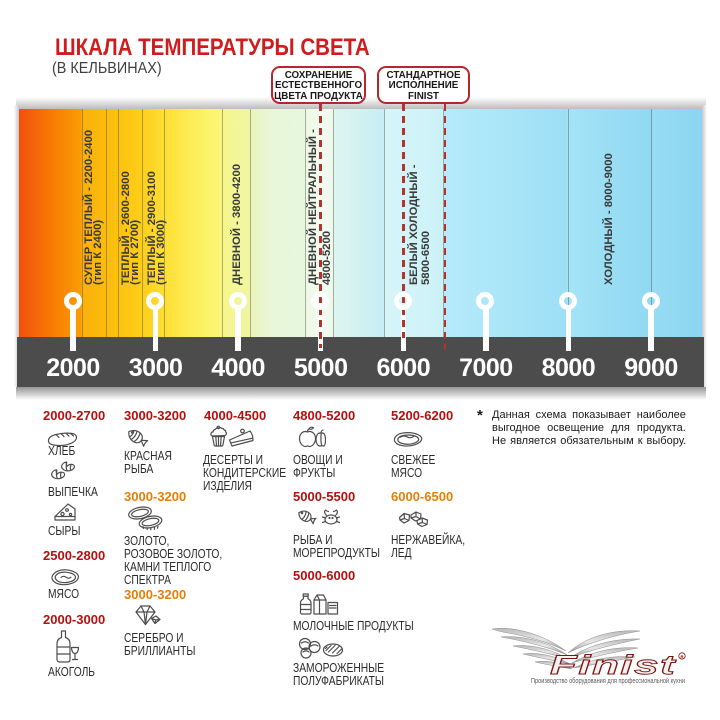 This screenshot has height=720, width=720. What do you see at coordinates (682, 656) in the screenshot?
I see `svg-text: R` at bounding box center [682, 656].